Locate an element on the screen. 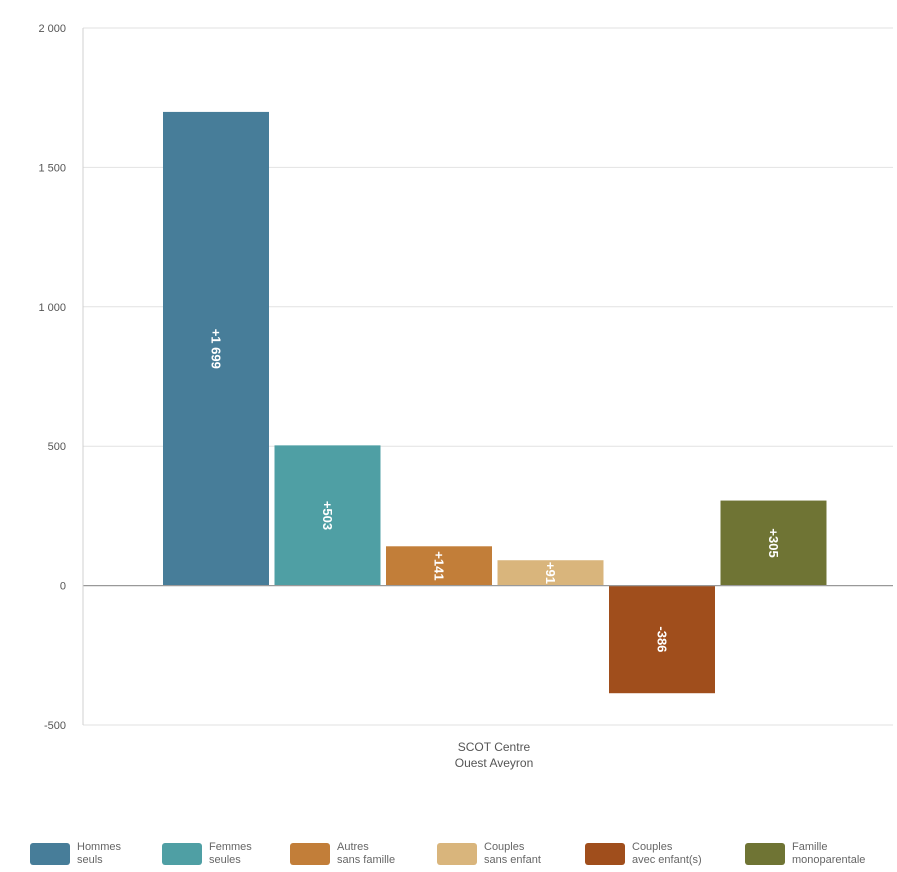  bar-data-label: +305 is located at coordinates (773, 542).